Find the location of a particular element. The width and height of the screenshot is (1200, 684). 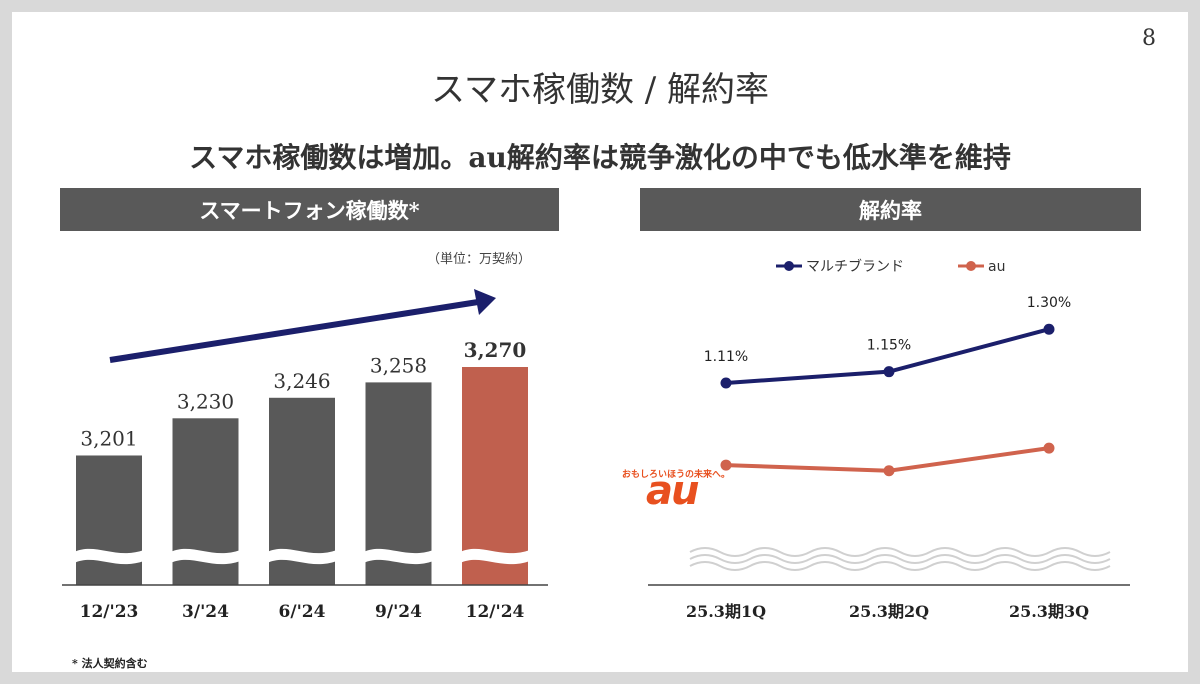

data-label-0-2: 1.30% is located at coordinates (1049, 303).